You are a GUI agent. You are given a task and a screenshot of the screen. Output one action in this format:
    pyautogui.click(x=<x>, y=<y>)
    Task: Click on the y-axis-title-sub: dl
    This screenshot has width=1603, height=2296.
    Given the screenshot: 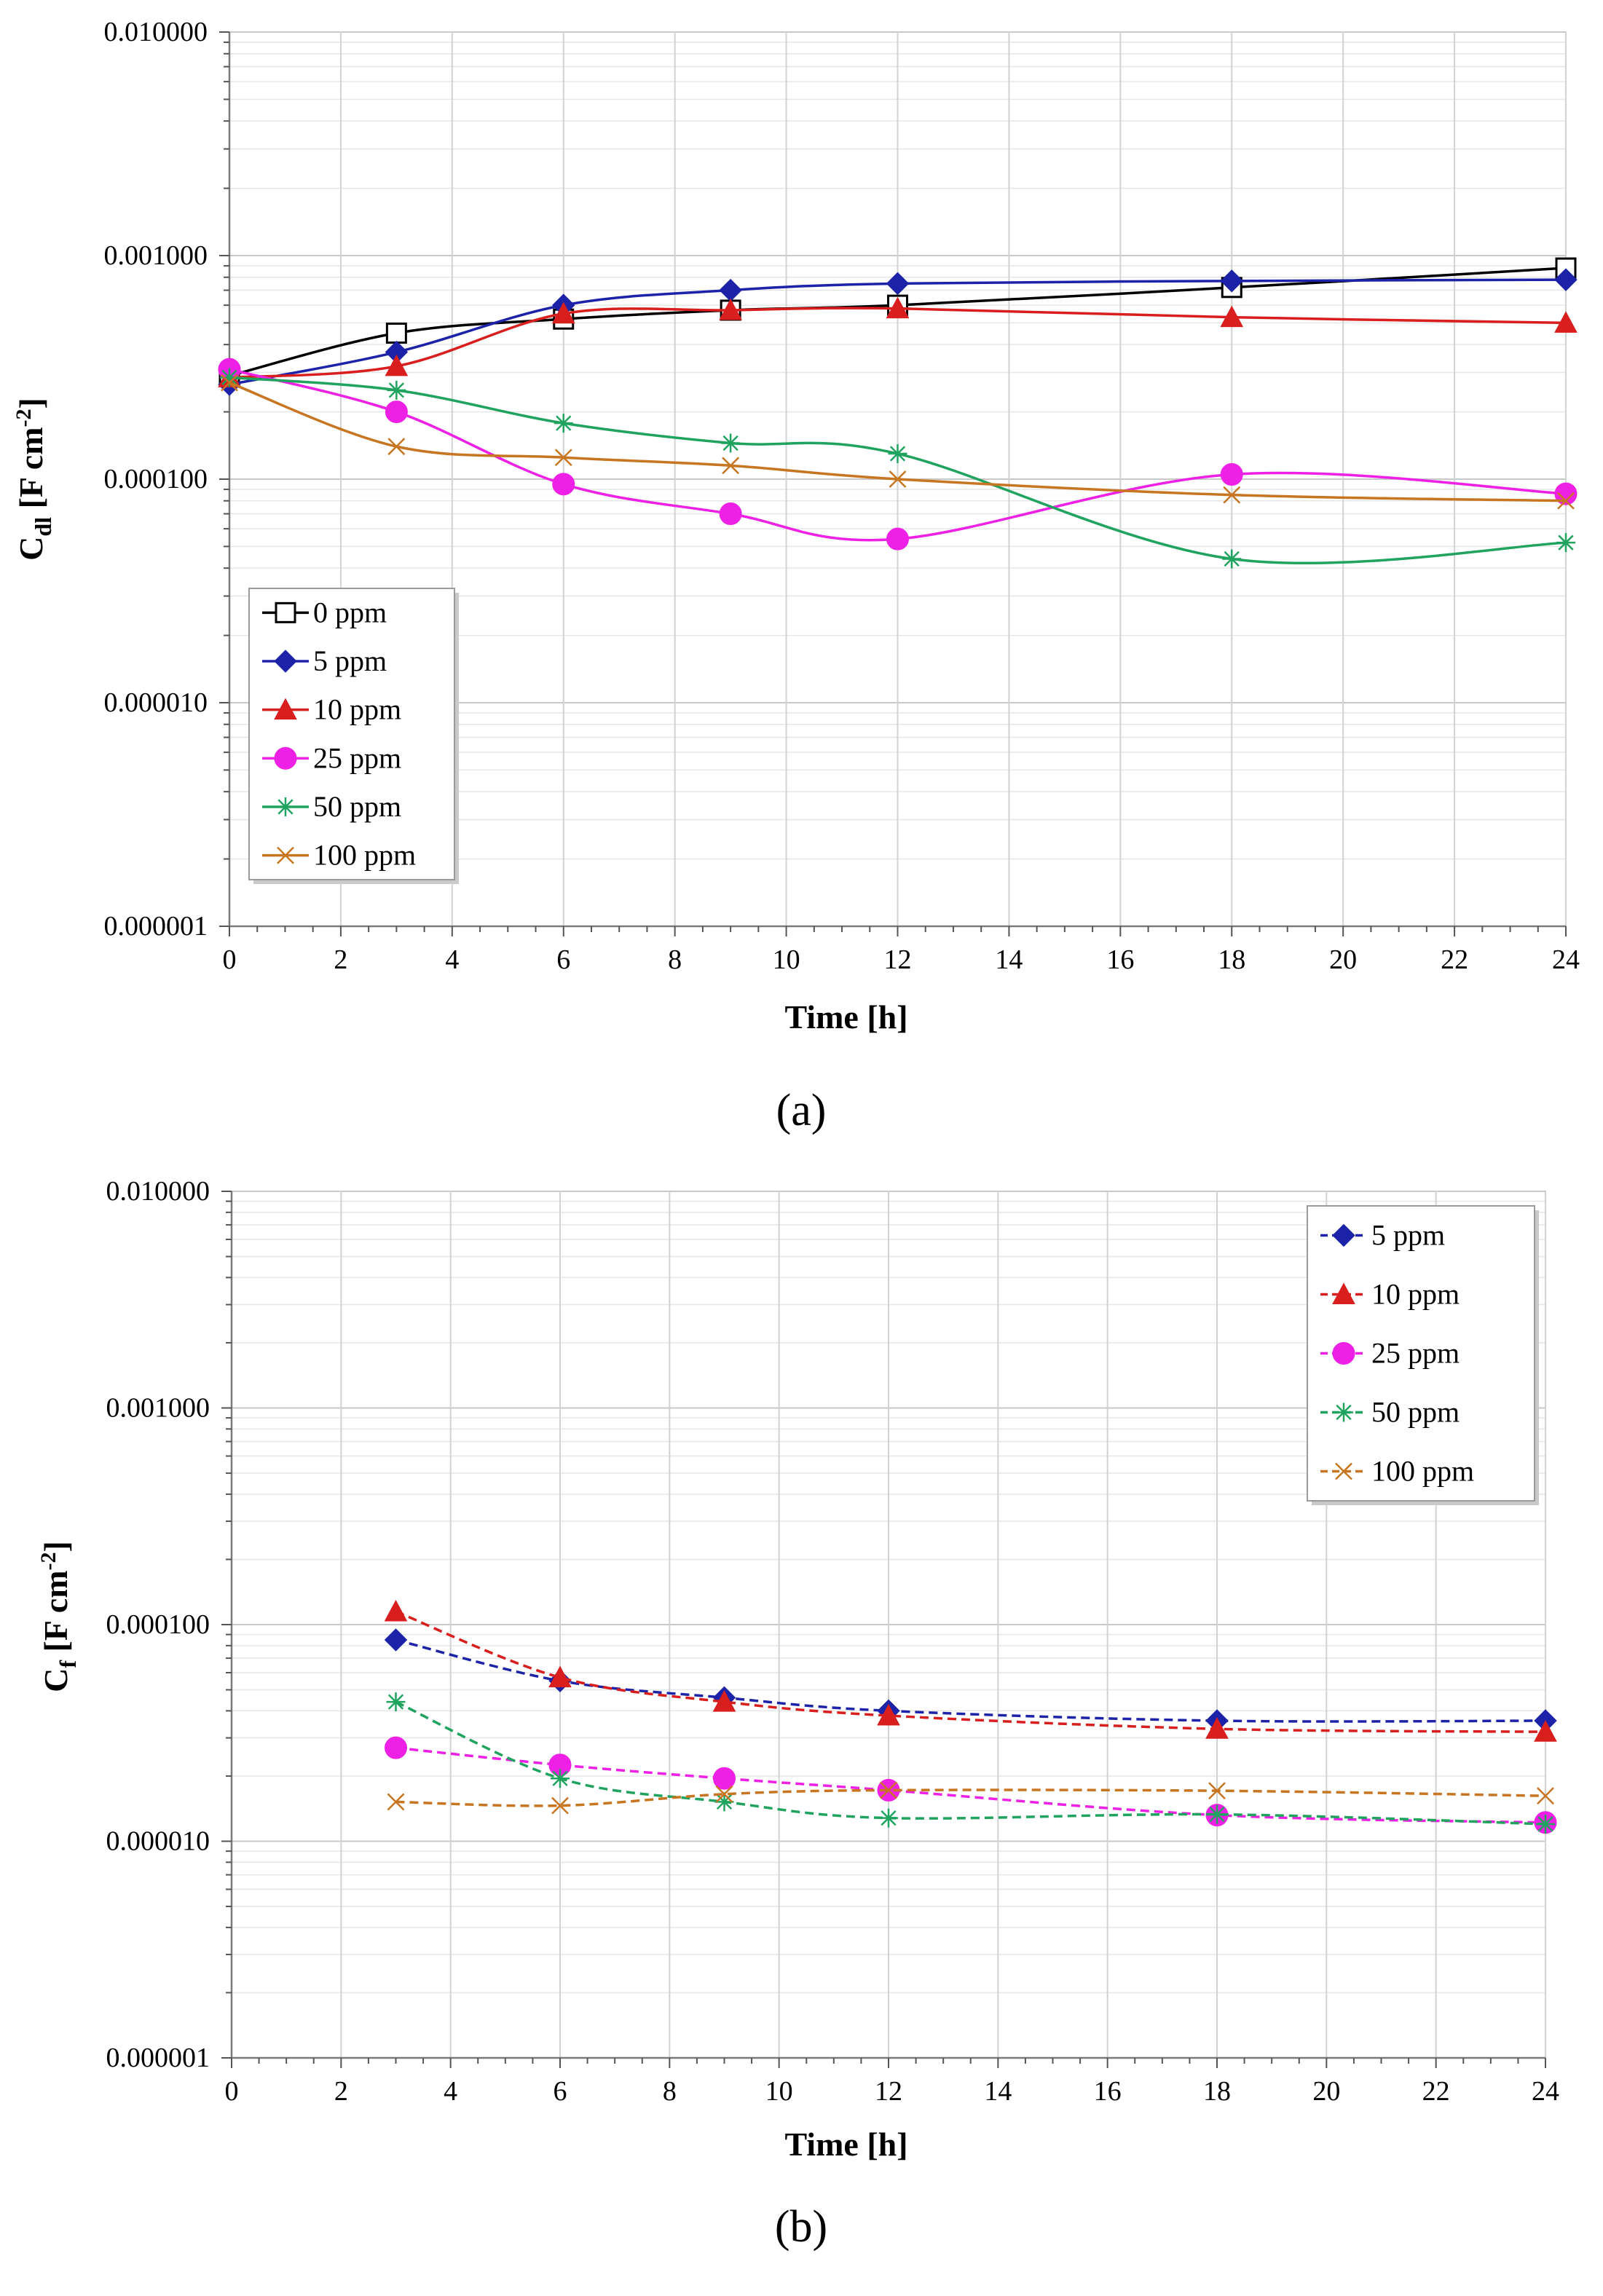 What is the action you would take?
    pyautogui.click(x=43, y=527)
    